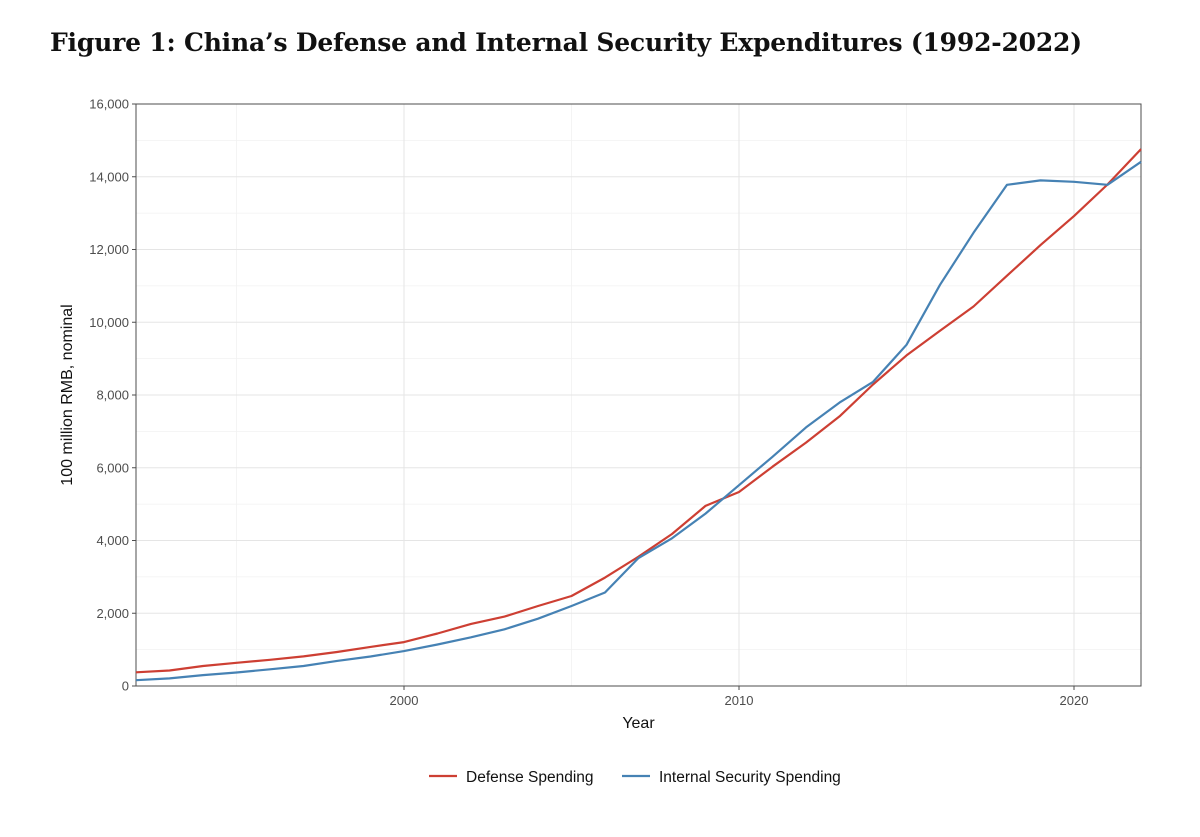 The height and width of the screenshot is (837, 1200). I want to click on x-axis-label: Year, so click(638, 723).